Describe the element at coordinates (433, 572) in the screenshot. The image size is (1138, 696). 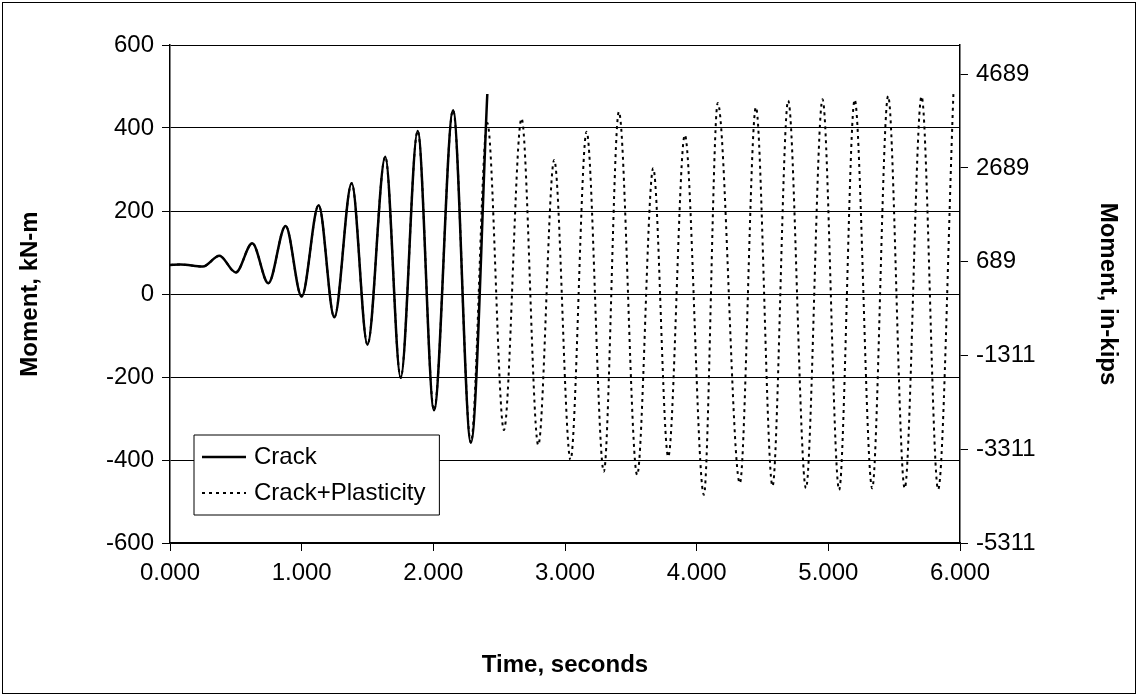
I see `x-tick-label: 2.000` at that location.